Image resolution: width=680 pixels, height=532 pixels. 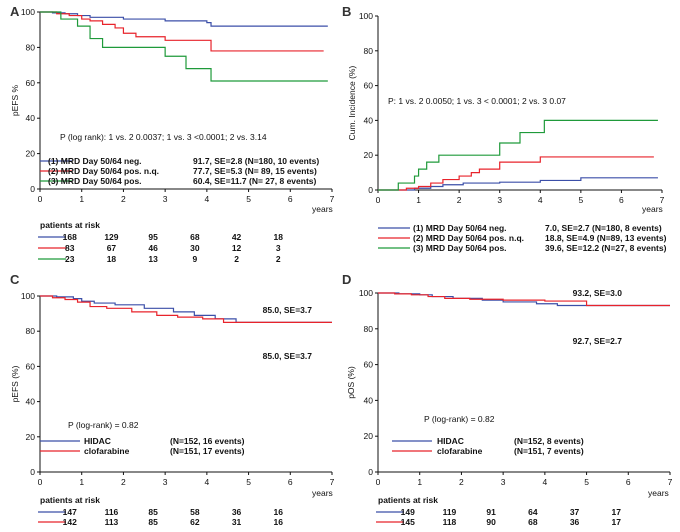 I want to click on risk-cell: 18, so click(x=279, y=237).